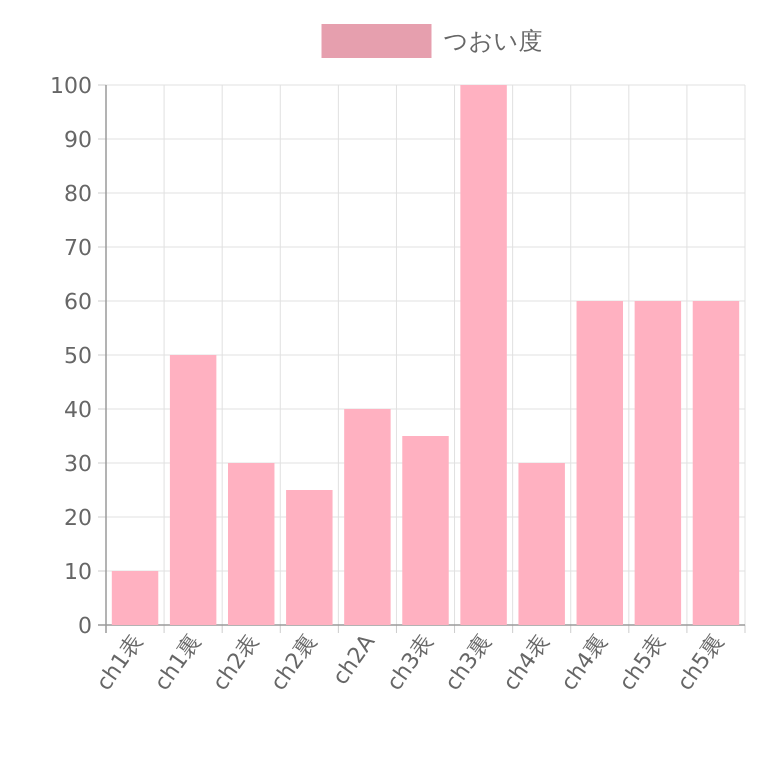 Image resolution: width=761 pixels, height=761 pixels. Describe the element at coordinates (584, 663) in the screenshot. I see `x-tick-label: ch4裏` at that location.